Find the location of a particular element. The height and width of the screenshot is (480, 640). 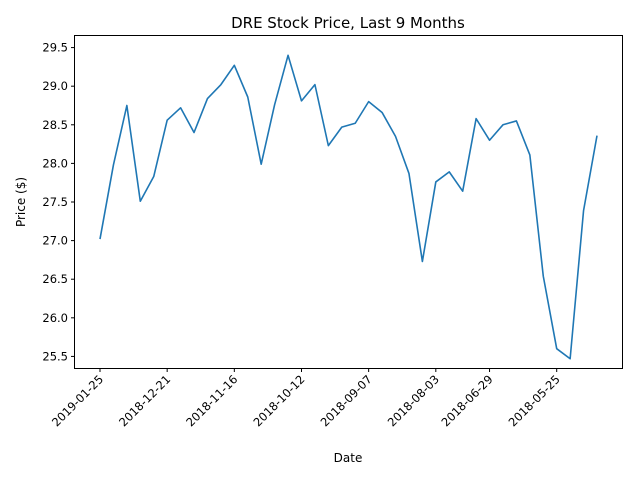

y-axis-label: Price ($) is located at coordinates (21, 202).